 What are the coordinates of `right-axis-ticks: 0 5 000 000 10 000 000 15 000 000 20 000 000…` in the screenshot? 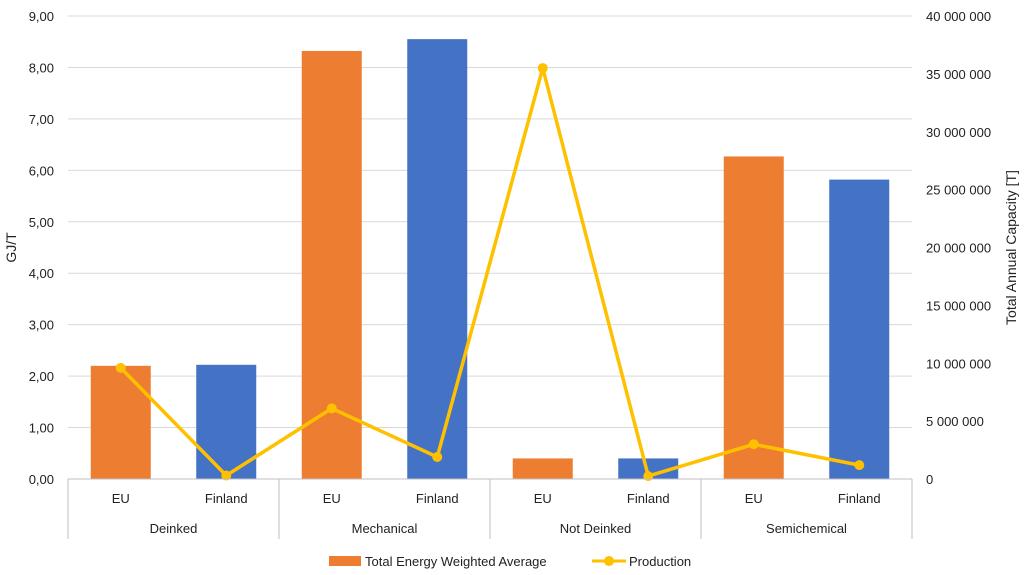 It's located at (958, 248).